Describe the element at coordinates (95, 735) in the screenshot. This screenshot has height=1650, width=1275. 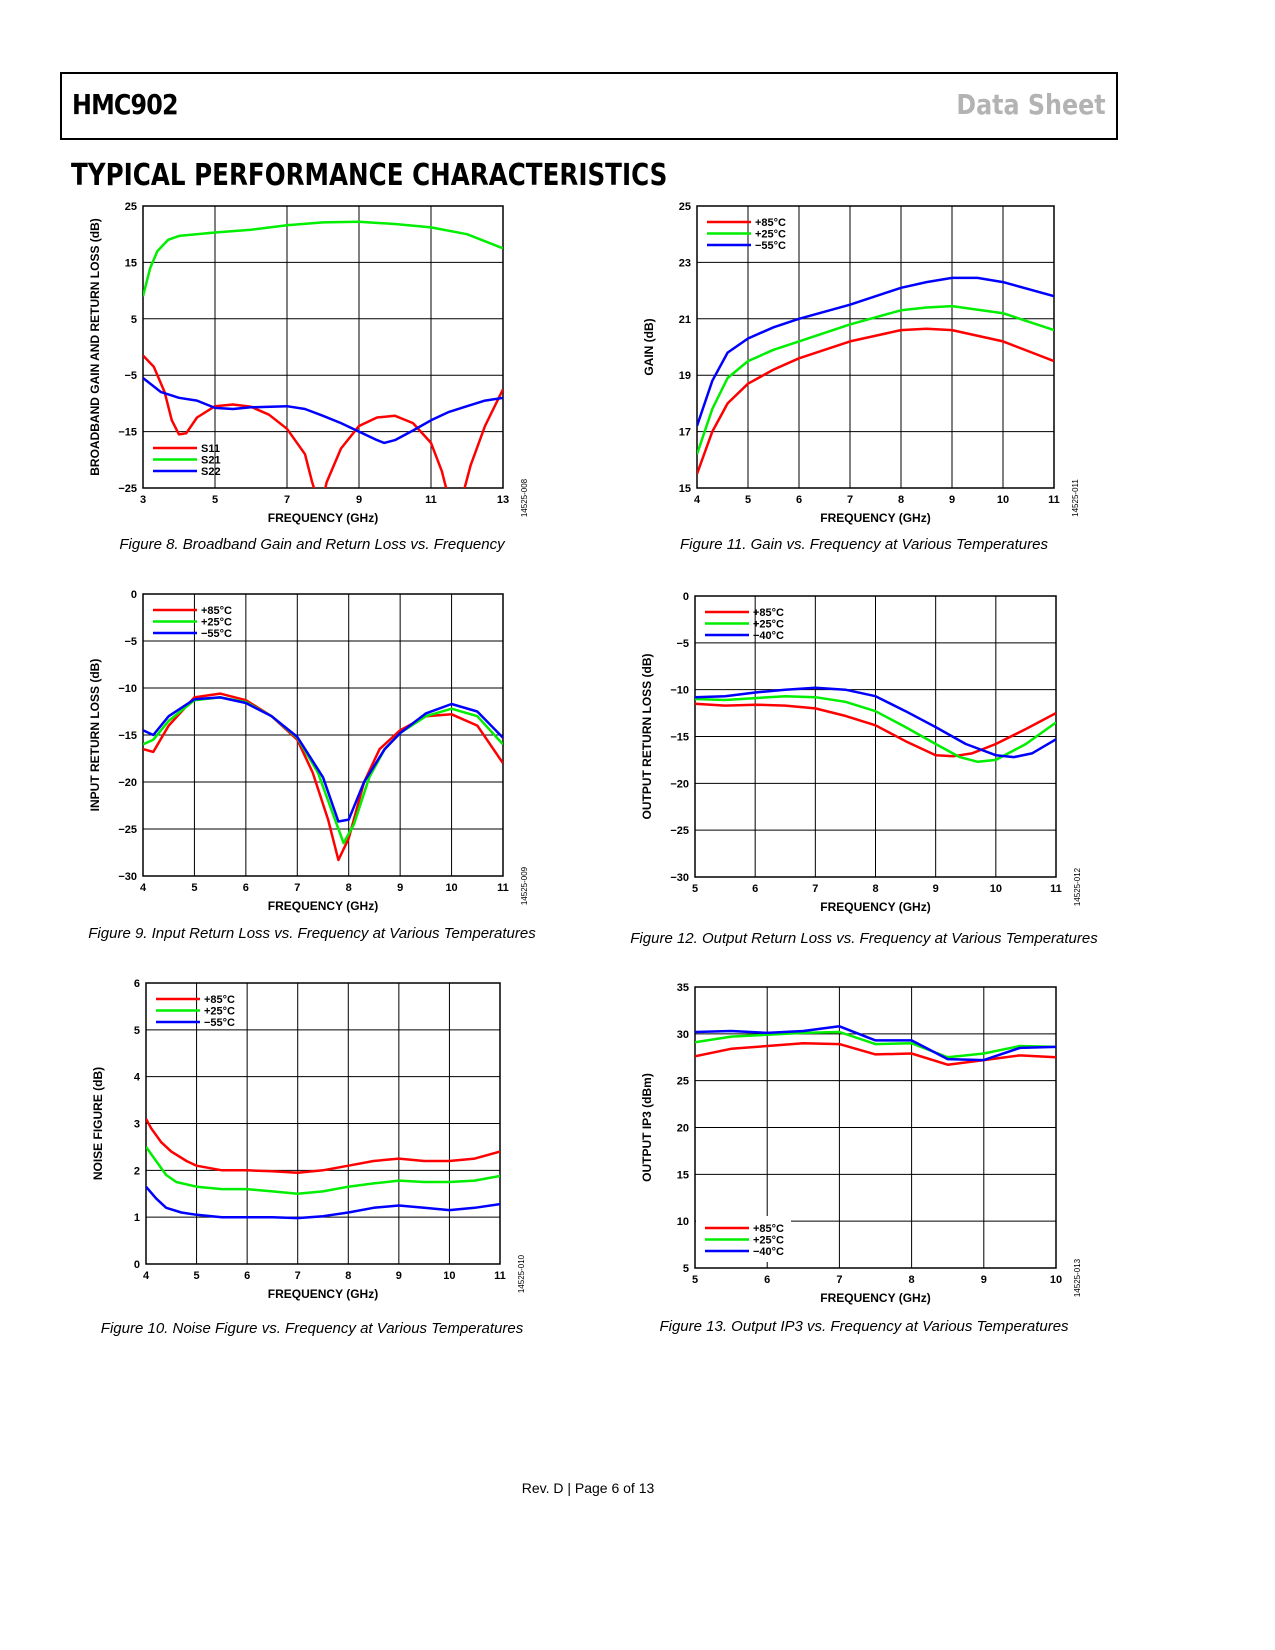
I see `y-axis-label: INPUT RETURN LOSS (dB)` at that location.